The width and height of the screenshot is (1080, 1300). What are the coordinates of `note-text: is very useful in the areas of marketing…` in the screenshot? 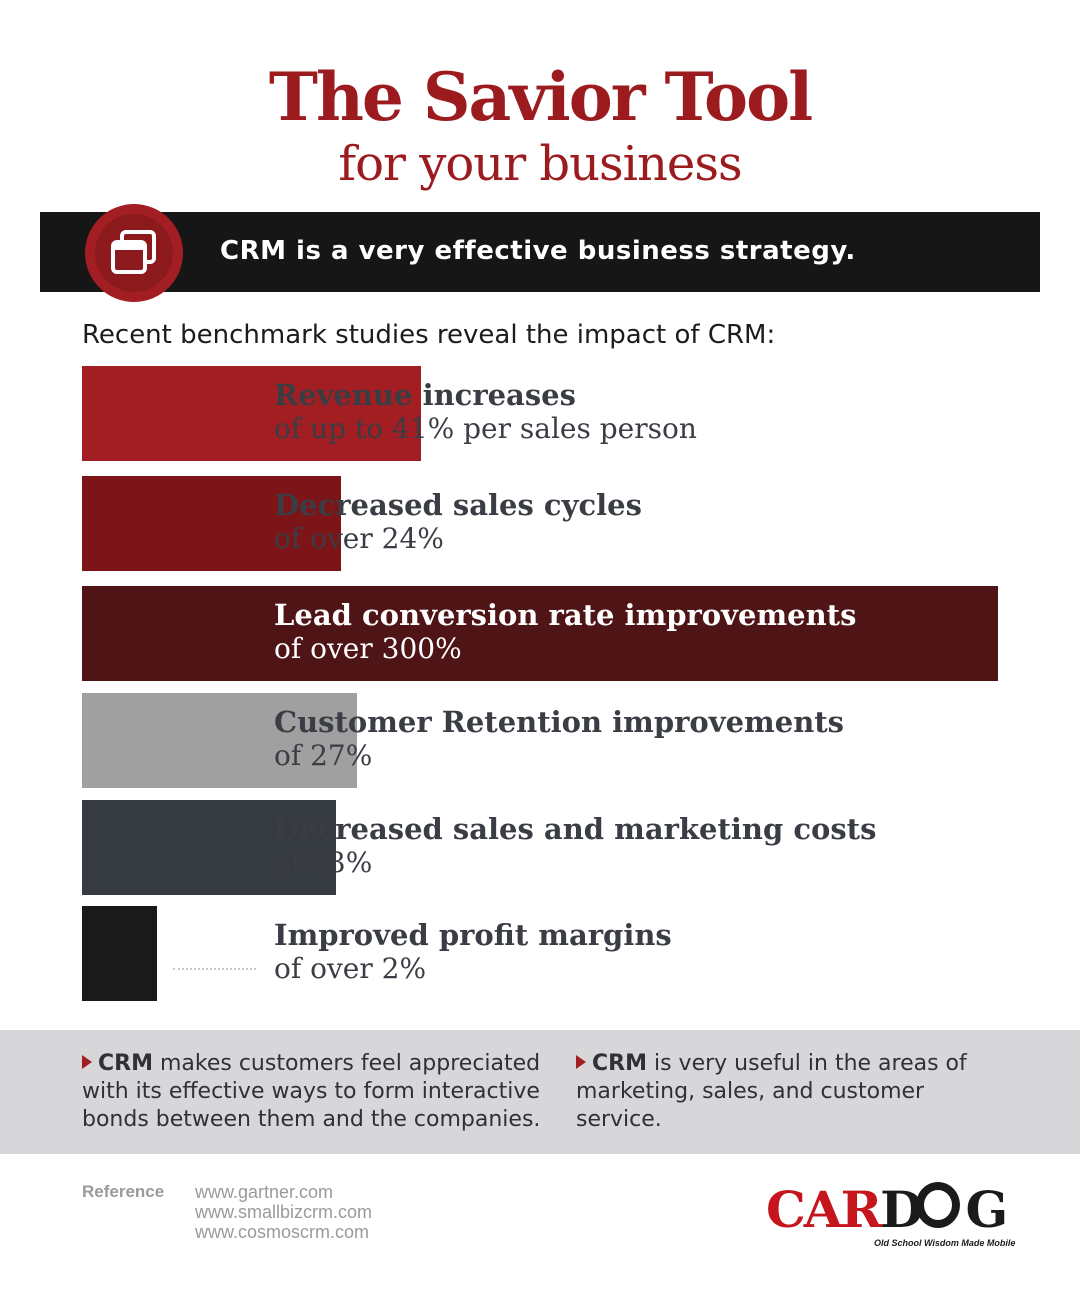 It's located at (771, 1091).